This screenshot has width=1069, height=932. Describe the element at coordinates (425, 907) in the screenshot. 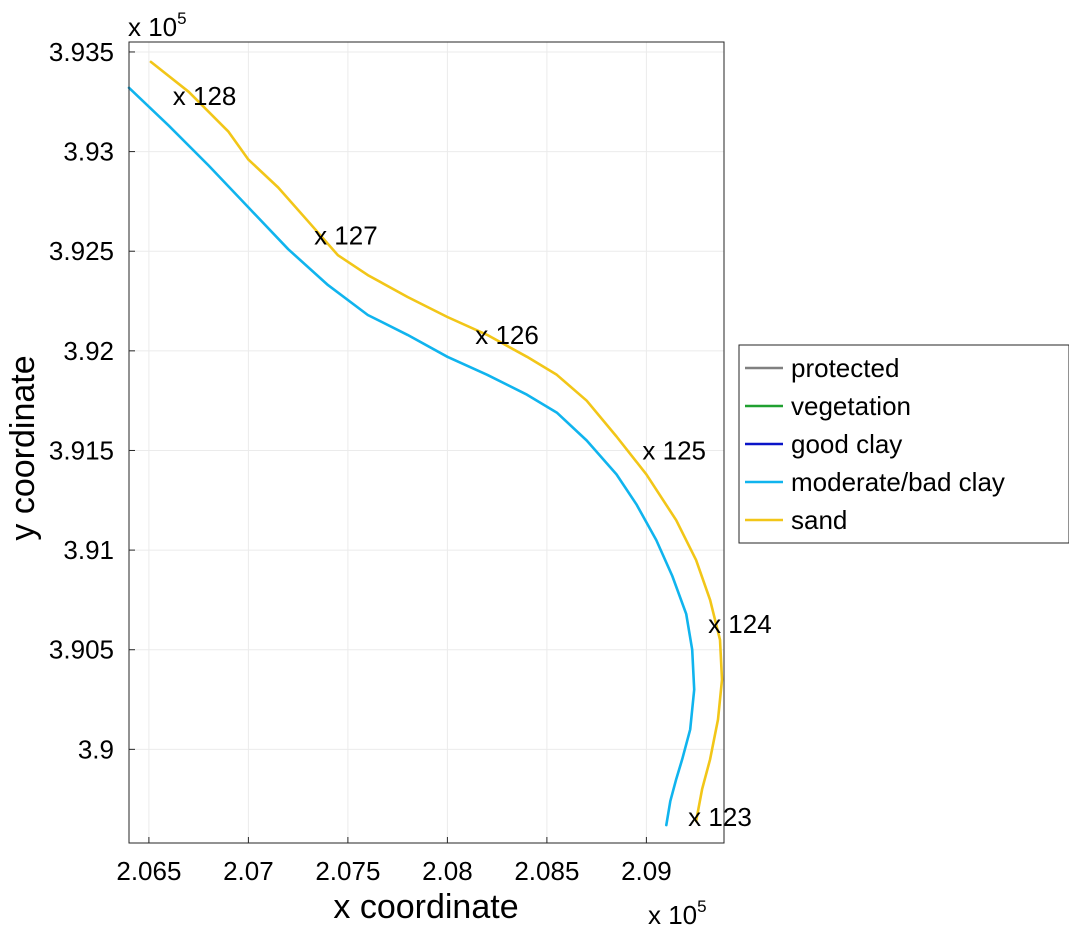

I see `x-axis-label: x coordinate` at that location.